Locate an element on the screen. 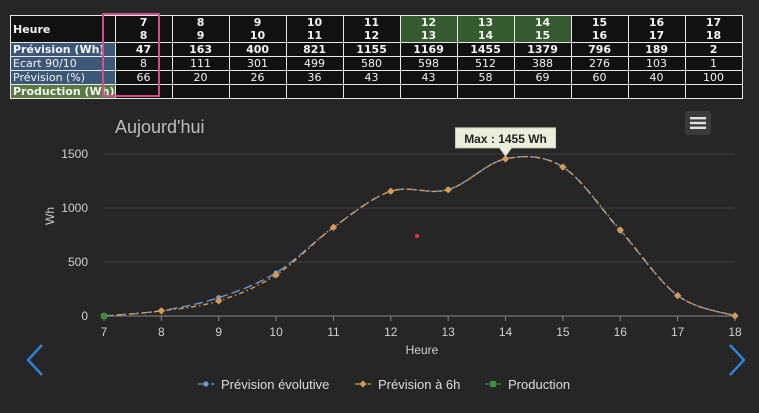  x-tick-label: 11 is located at coordinates (333, 332).